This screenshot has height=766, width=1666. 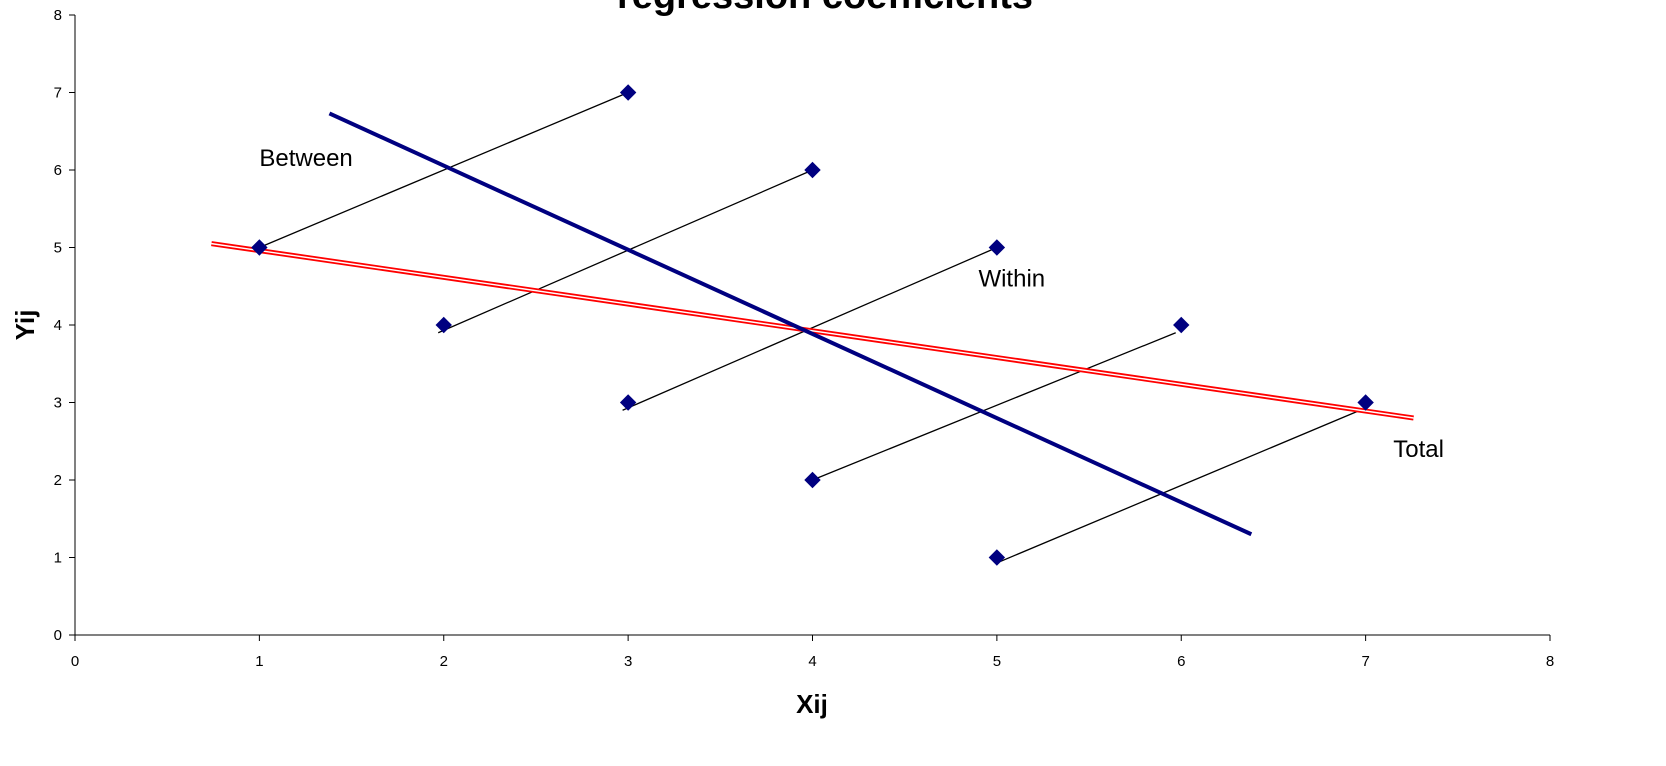 I want to click on x-tick-label-6: 6, so click(x=1181, y=661).